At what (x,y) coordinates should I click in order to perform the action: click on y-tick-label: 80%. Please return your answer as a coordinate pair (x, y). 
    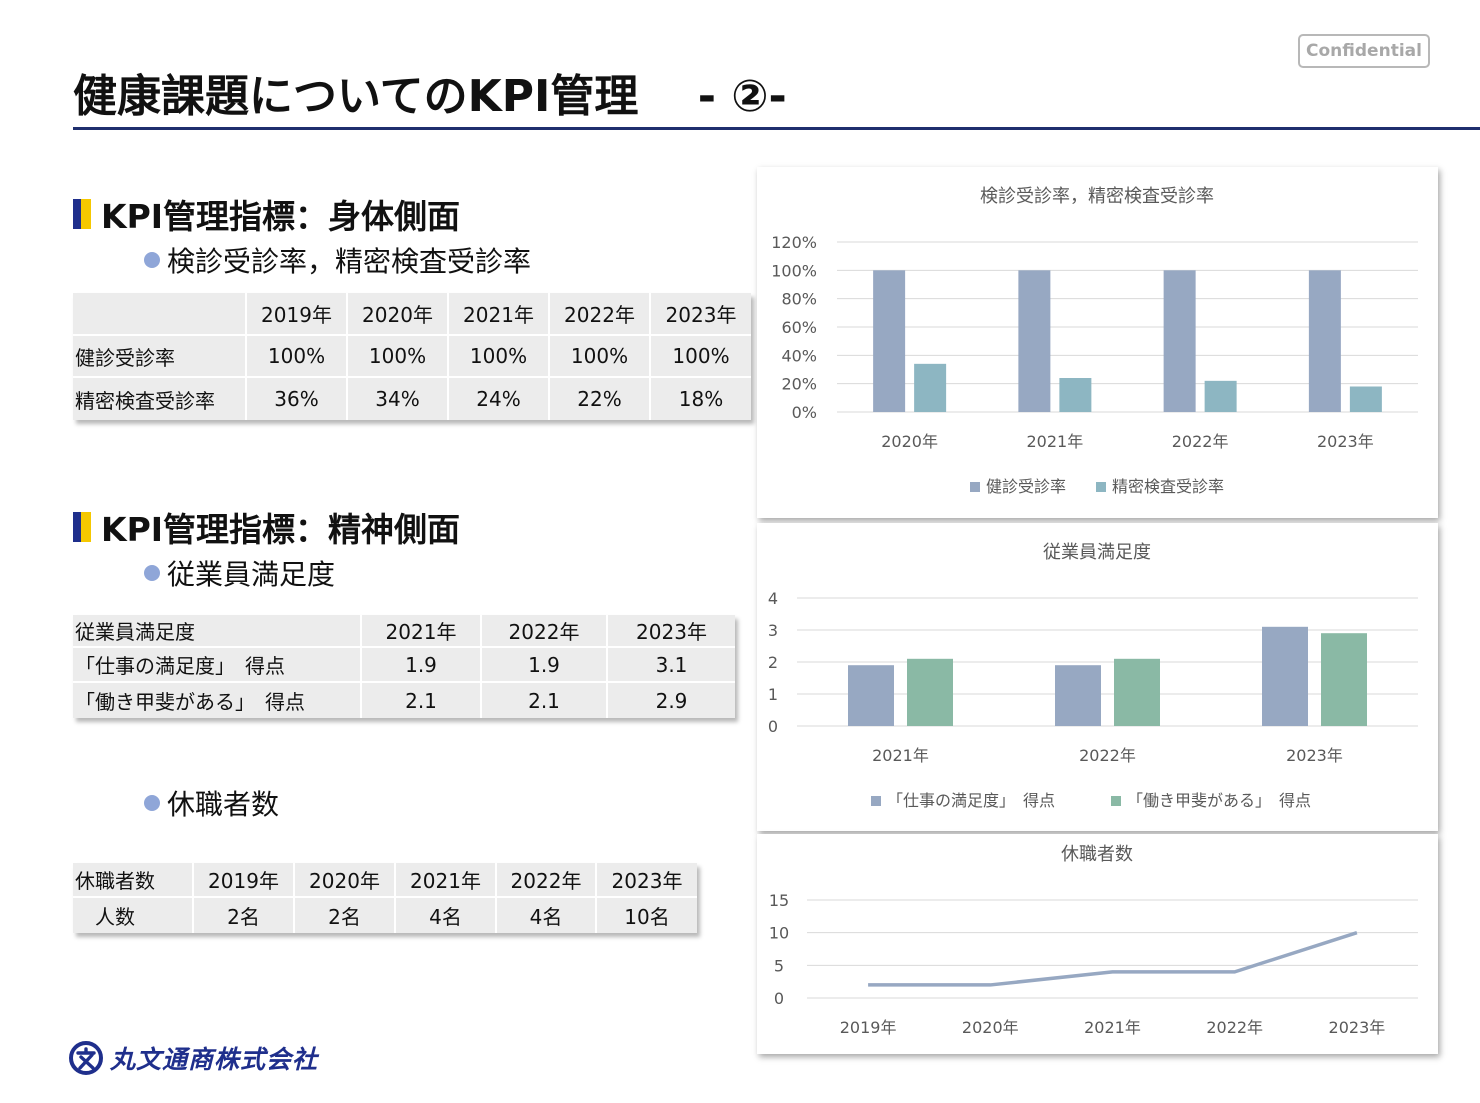
    Looking at the image, I should click on (799, 299).